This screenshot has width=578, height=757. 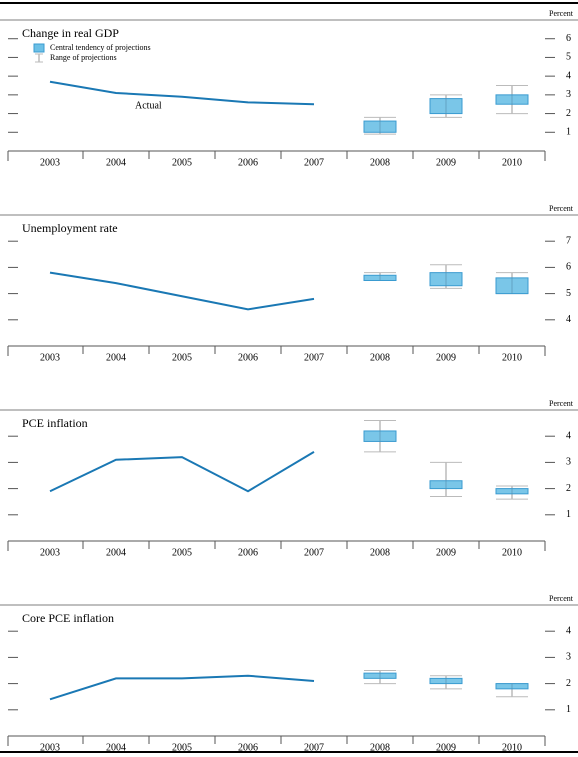 What do you see at coordinates (83, 57) in the screenshot?
I see `legend-label: Range of projections` at bounding box center [83, 57].